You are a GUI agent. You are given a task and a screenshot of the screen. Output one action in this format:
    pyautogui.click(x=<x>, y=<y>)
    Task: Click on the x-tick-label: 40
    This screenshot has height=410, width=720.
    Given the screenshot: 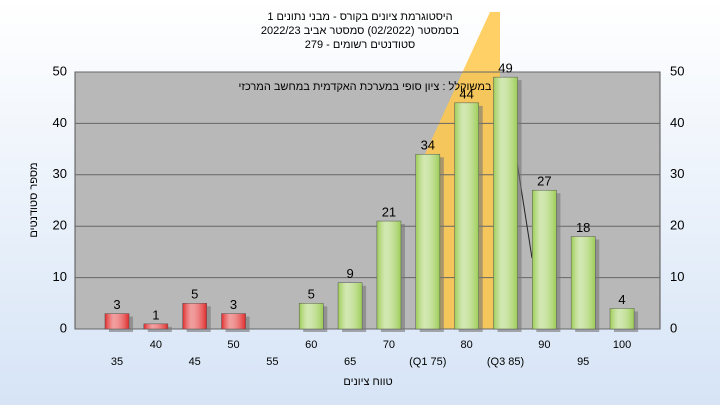 What is the action you would take?
    pyautogui.click(x=156, y=345)
    